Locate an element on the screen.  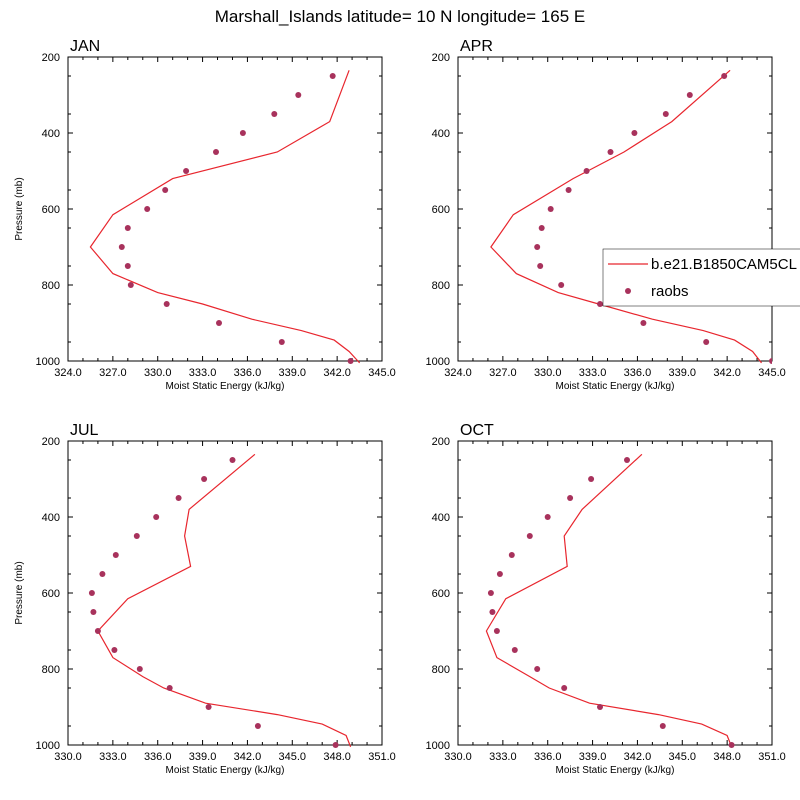
legend-box is located at coordinates (701, 277).